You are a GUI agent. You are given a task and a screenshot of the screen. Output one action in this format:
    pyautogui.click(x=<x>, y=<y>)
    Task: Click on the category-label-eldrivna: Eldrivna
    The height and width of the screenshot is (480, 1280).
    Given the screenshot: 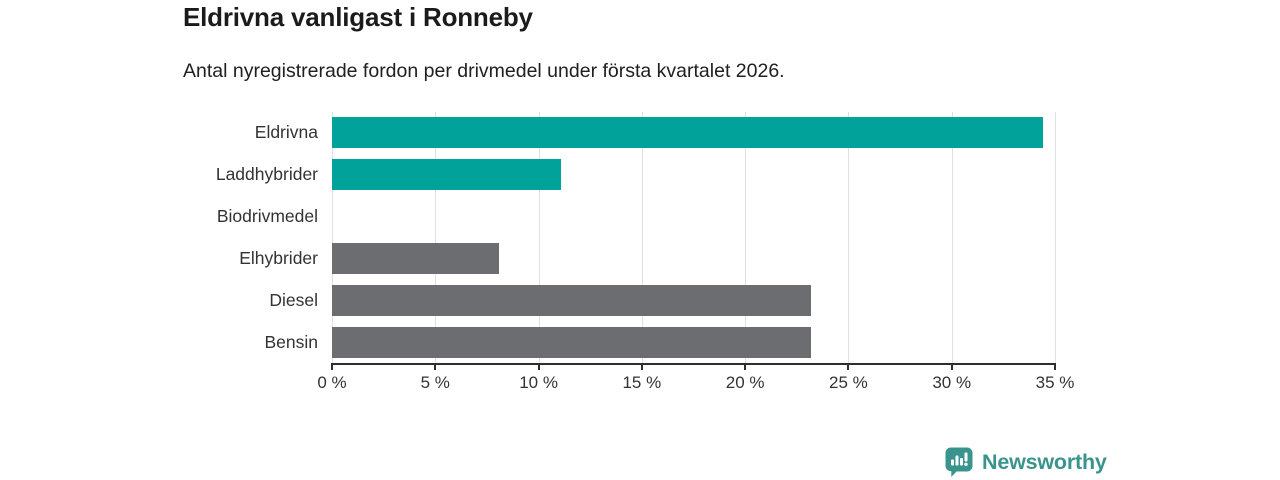 What is the action you would take?
    pyautogui.click(x=286, y=132)
    